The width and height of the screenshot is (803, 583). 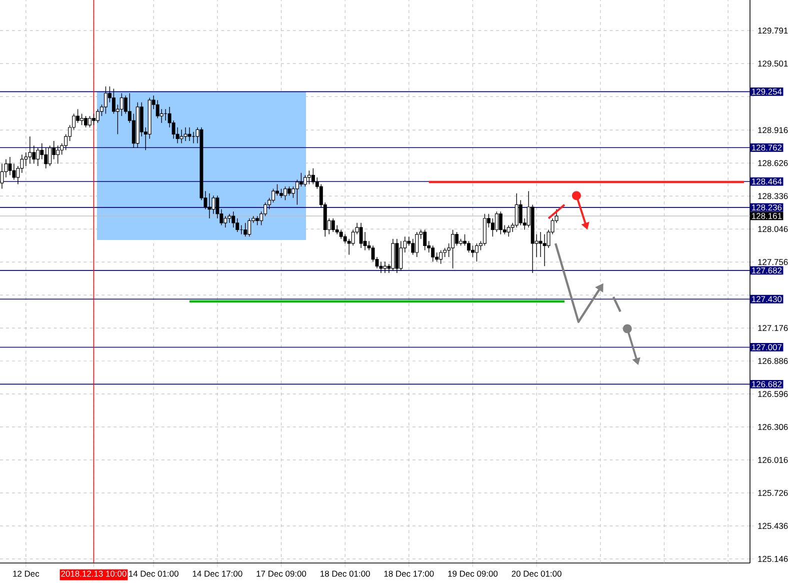 I want to click on x-tick-label: 17 Dec 09:00, so click(x=281, y=573).